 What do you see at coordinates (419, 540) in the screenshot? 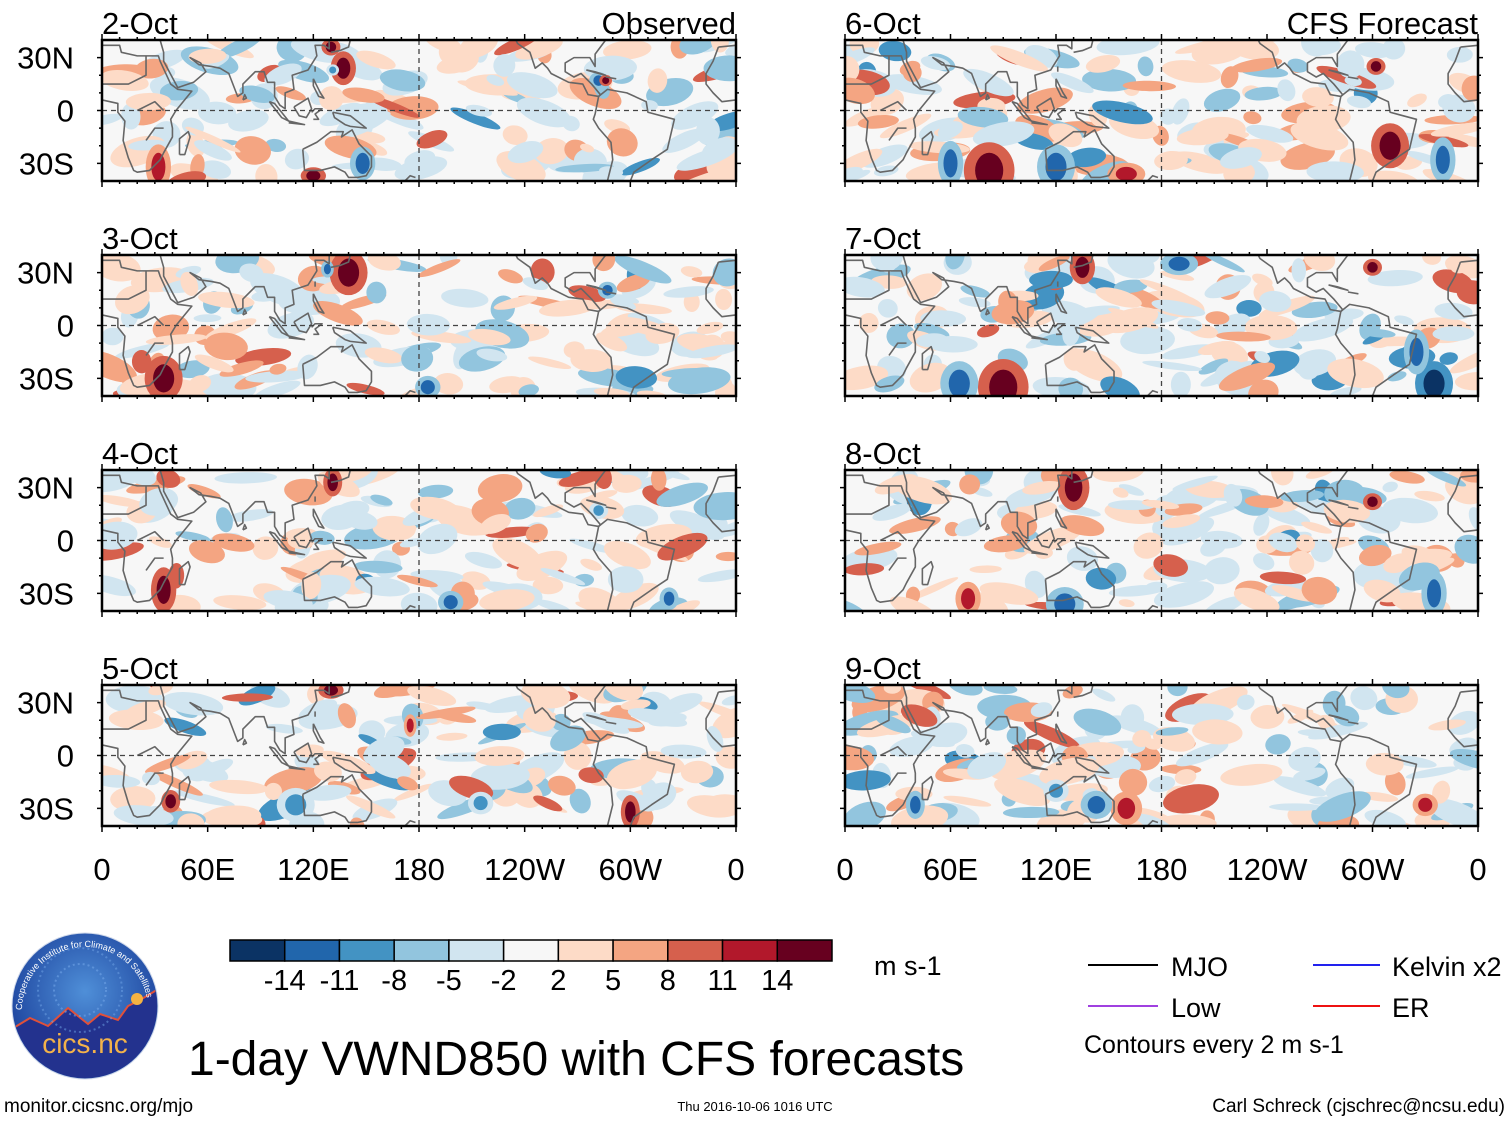
I see `wind-anomaly-field` at bounding box center [419, 540].